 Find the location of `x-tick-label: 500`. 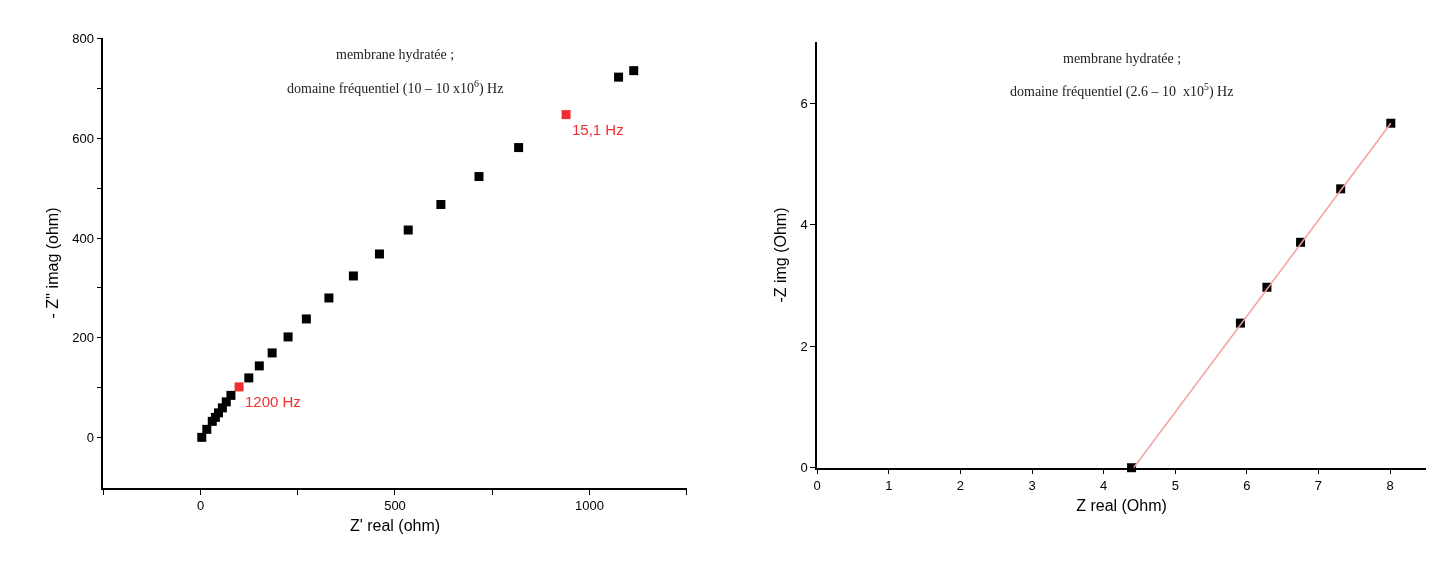

x-tick-label: 500 is located at coordinates (395, 506).